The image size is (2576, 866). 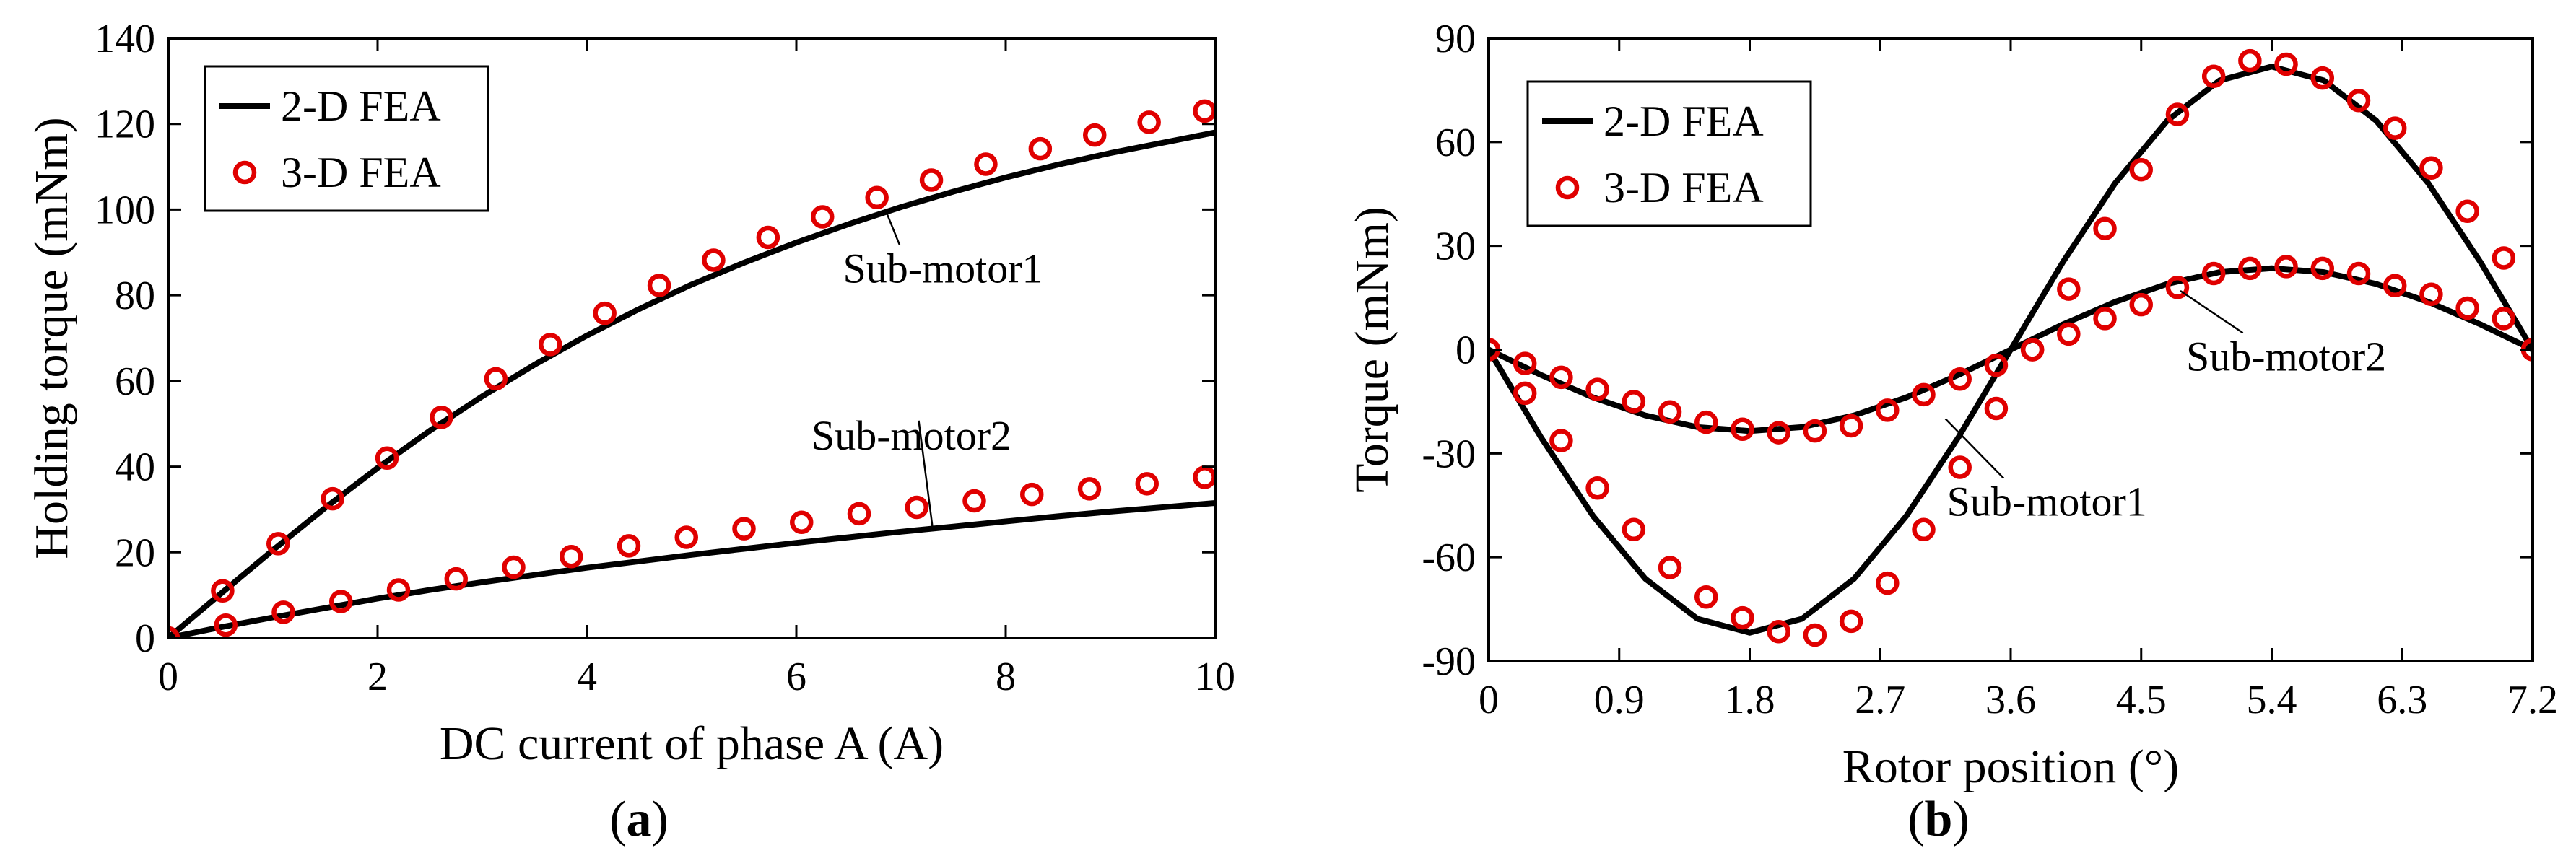 I want to click on legend-label: 2-D FEA, so click(x=1684, y=121).